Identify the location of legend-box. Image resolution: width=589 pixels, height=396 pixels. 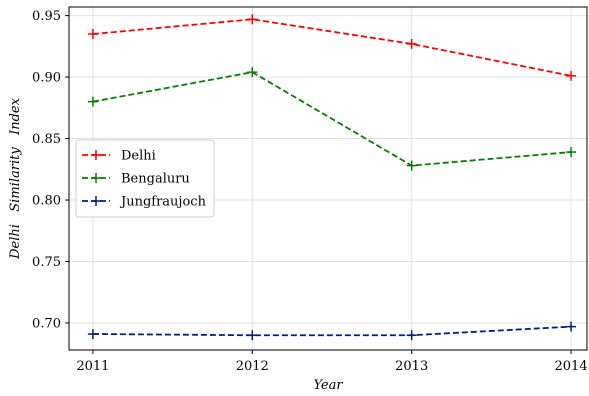
(145, 178).